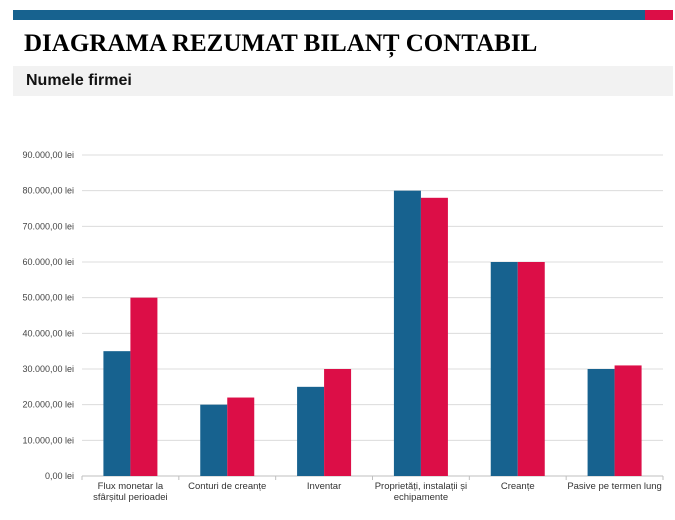  What do you see at coordinates (281, 43) in the screenshot?
I see `page-title: DIAGRAMA REZUMAT BILANȚ CONTABIL` at bounding box center [281, 43].